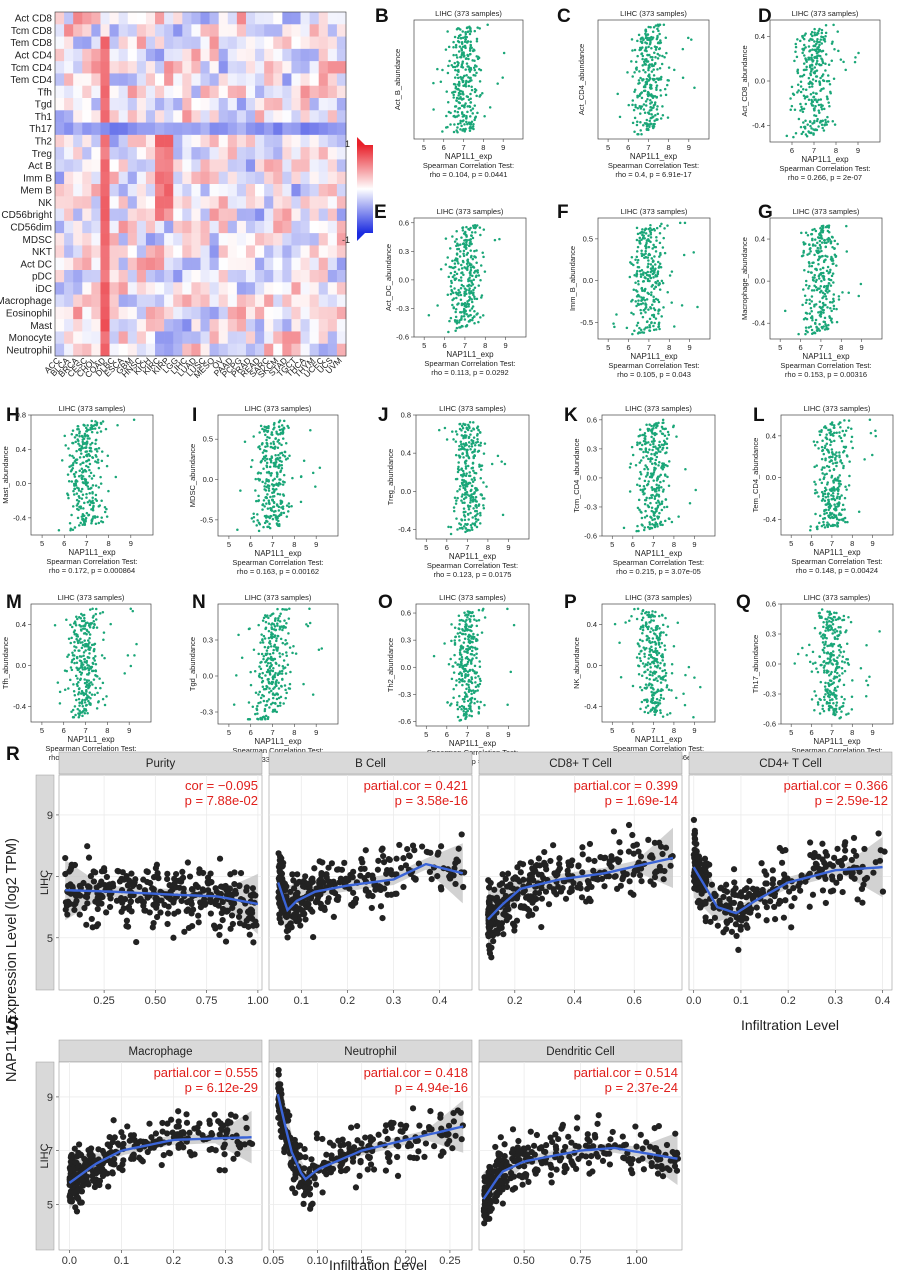 This screenshot has width=899, height=1271. Describe the element at coordinates (744, 80) in the screenshot. I see `y-axis-label: Act_CD8_abundance` at that location.